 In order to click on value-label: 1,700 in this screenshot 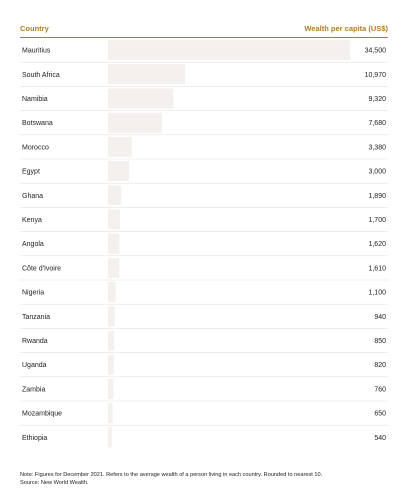, I will do `click(377, 220)`.